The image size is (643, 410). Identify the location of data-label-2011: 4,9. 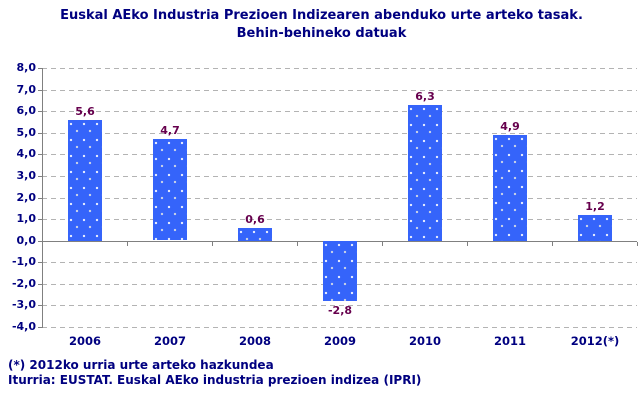
(510, 126).